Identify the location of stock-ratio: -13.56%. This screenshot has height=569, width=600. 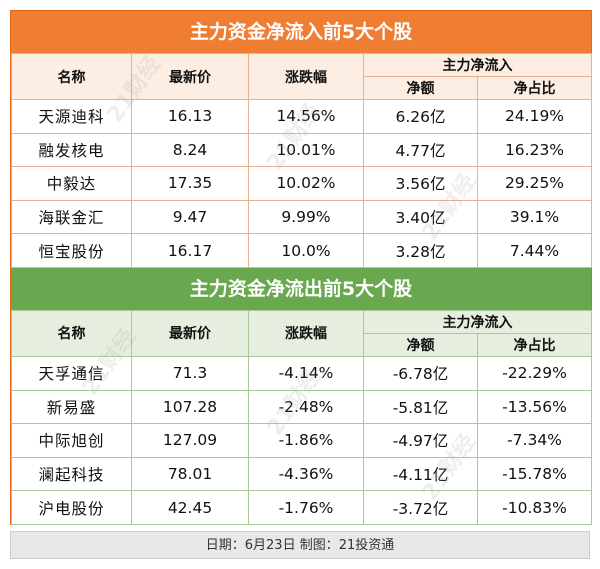
(534, 407).